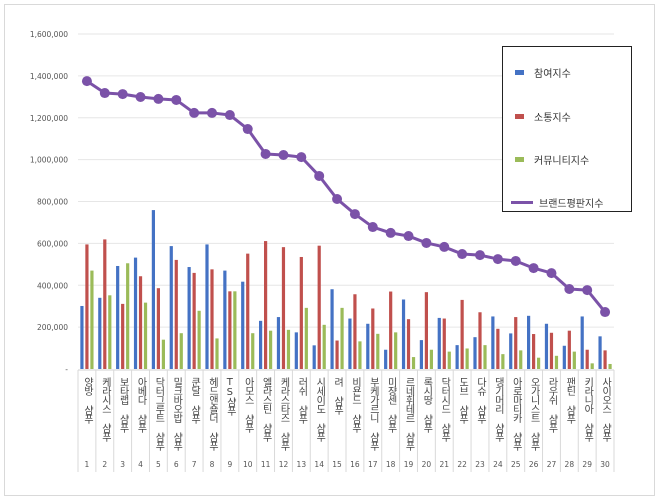 This screenshot has width=660, height=501. Describe the element at coordinates (534, 414) in the screenshot. I see `category-label: 오가니스트 샴푸` at that location.